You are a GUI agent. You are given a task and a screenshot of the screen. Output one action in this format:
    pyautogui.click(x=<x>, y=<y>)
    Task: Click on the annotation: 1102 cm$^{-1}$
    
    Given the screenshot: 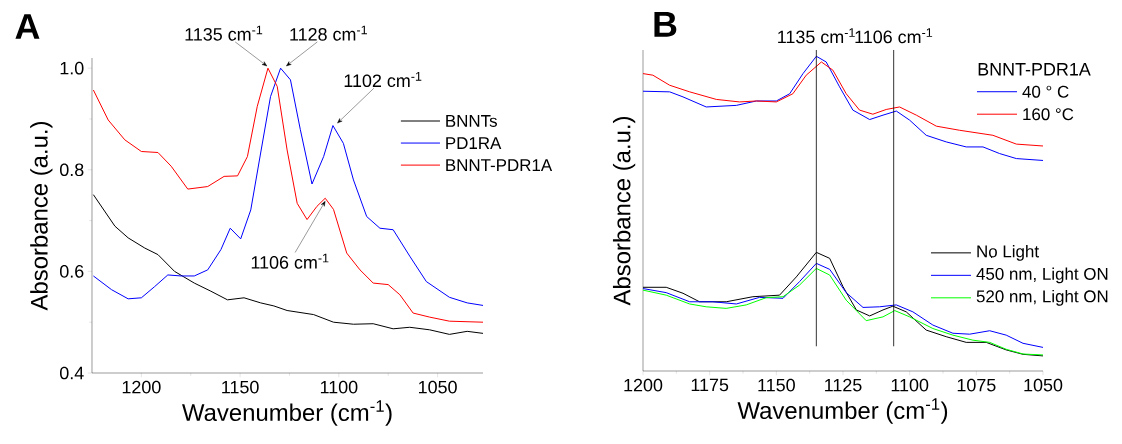 What is the action you would take?
    pyautogui.click(x=383, y=80)
    